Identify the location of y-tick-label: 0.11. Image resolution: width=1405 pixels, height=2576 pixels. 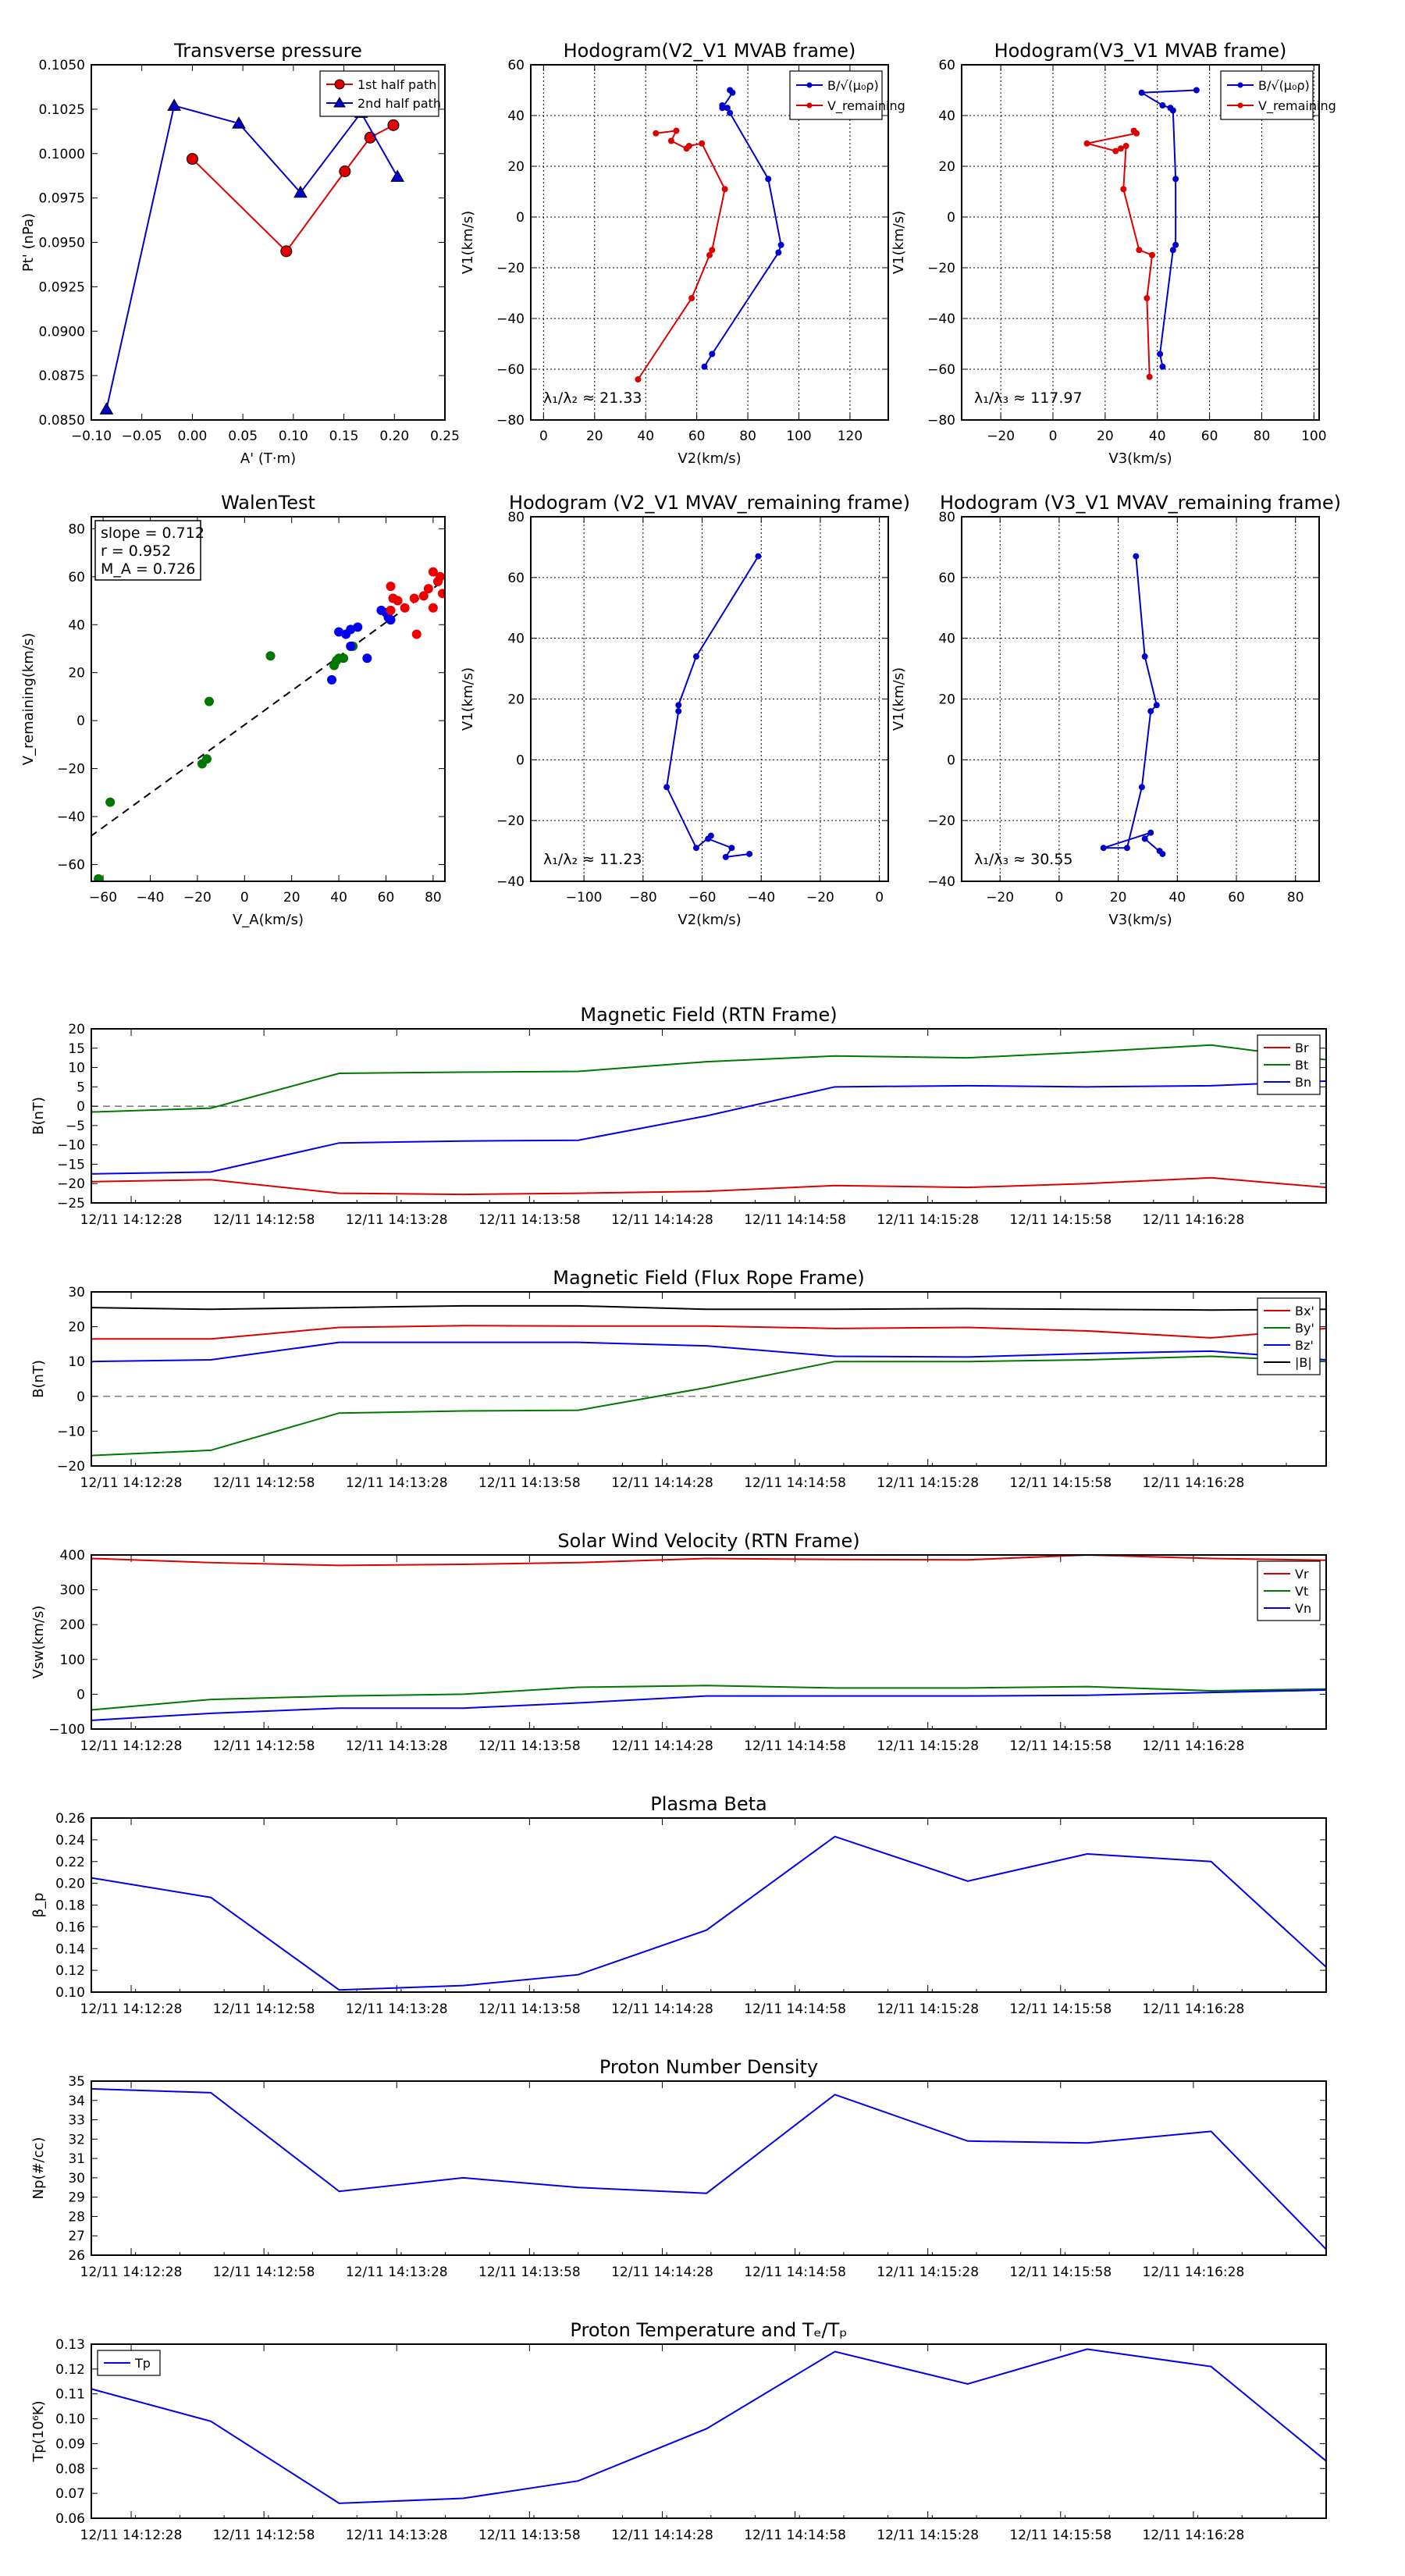
(70, 2395).